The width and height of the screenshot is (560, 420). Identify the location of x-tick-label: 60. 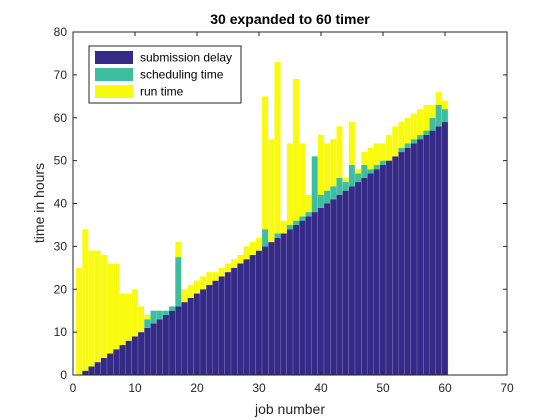
(445, 388).